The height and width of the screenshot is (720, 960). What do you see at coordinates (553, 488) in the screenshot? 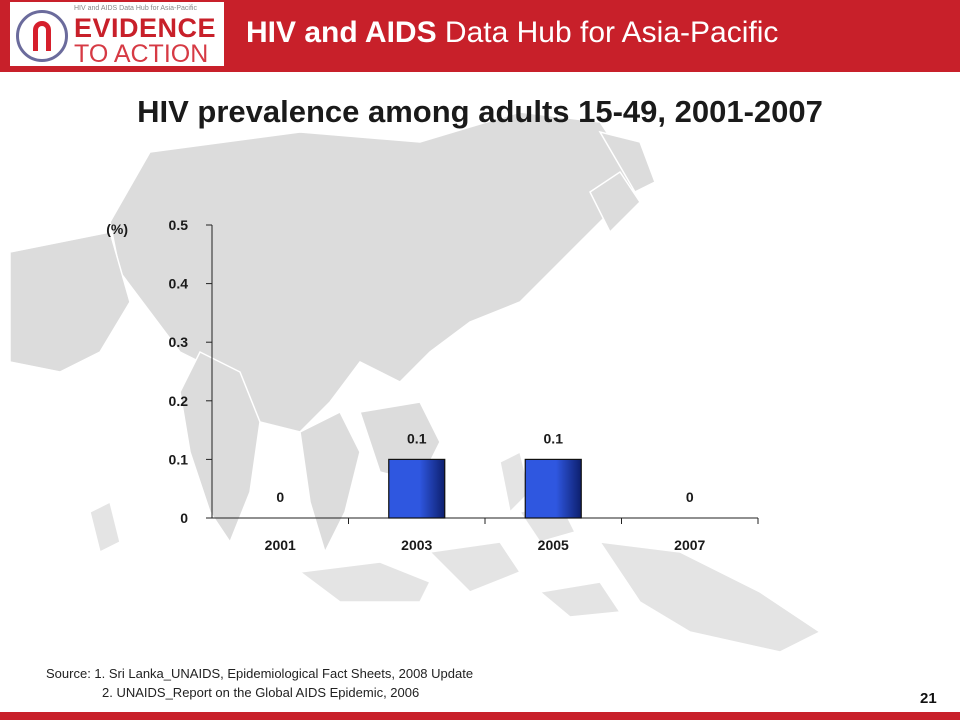
I see `bar-2005` at bounding box center [553, 488].